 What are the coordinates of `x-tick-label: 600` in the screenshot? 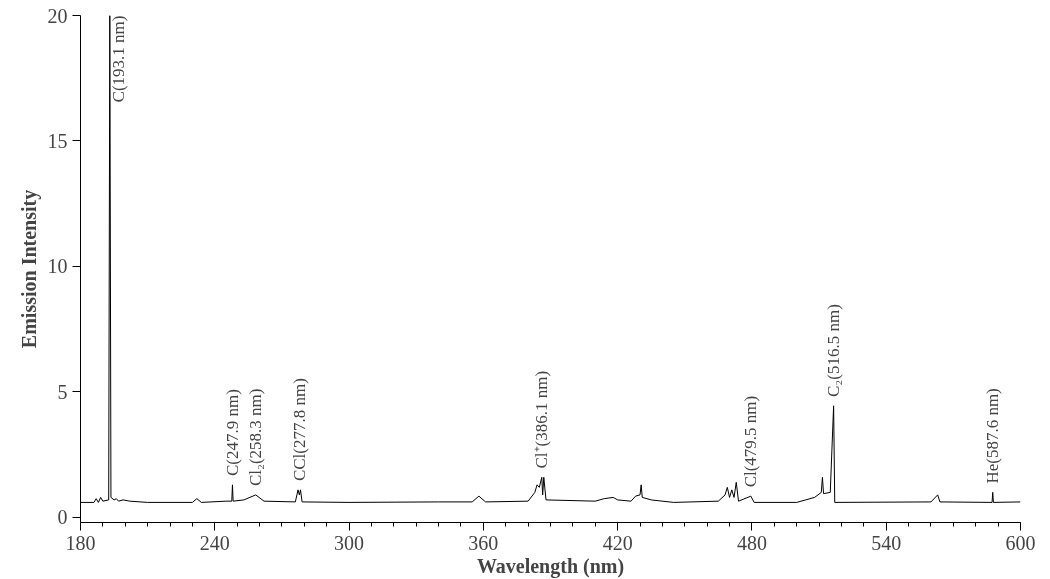 It's located at (1020, 542).